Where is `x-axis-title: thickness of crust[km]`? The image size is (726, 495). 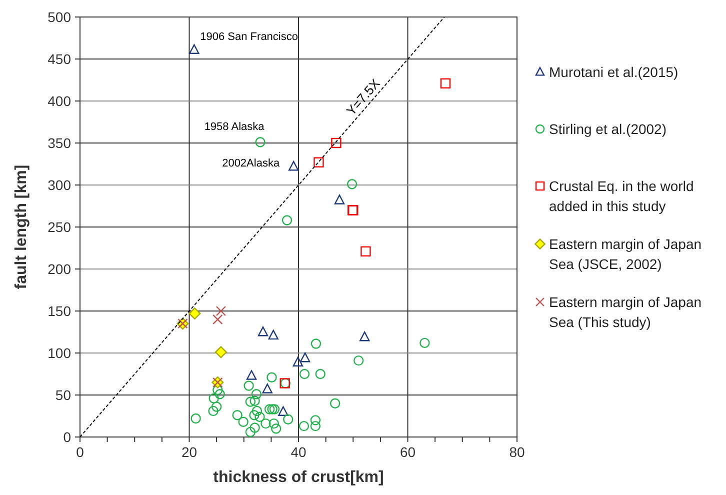
x-axis-title: thickness of crust[km] is located at coordinates (298, 477).